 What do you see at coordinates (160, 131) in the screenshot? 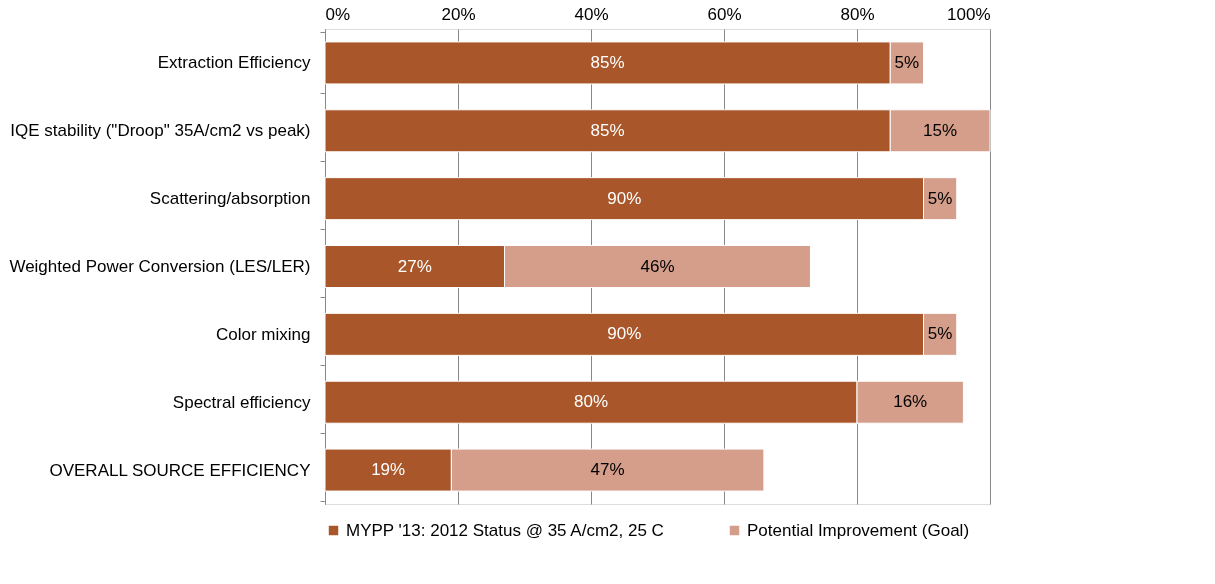
I see `y-tick-label: IQE stability ("Droop" 35A/cm2 vs peak)` at bounding box center [160, 131].